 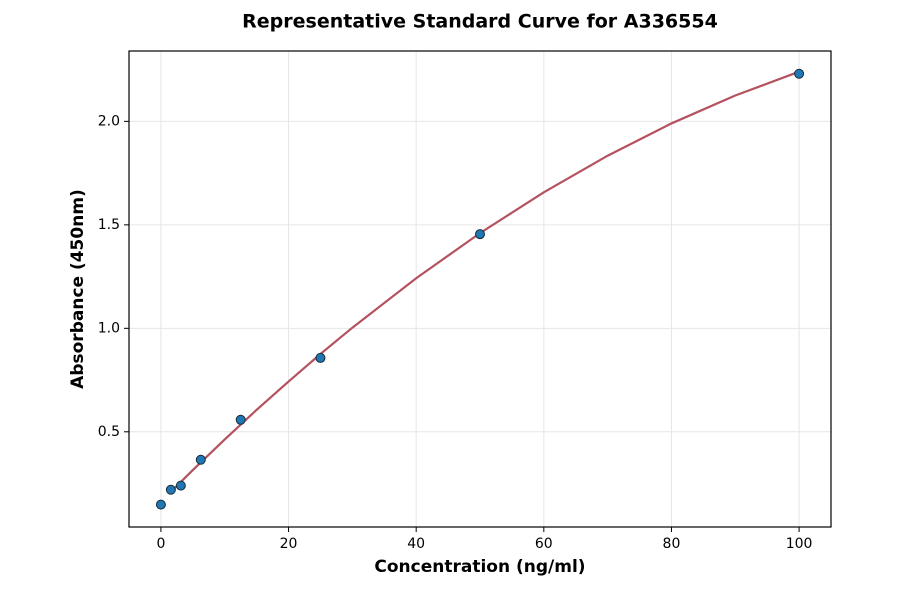 What do you see at coordinates (544, 544) in the screenshot?
I see `x-tick-label: 60` at bounding box center [544, 544].